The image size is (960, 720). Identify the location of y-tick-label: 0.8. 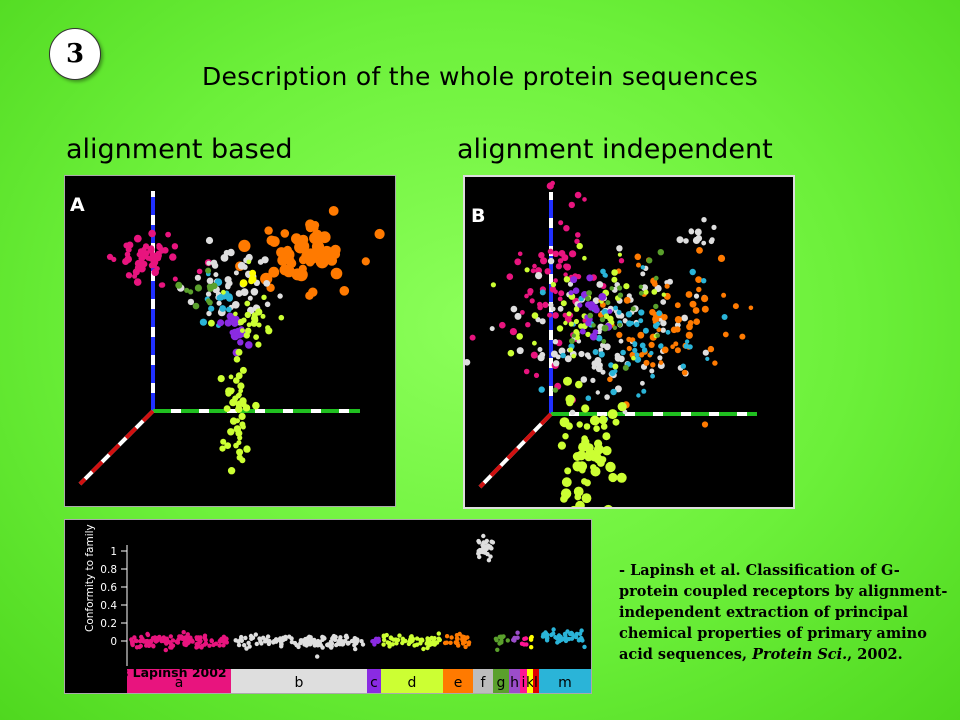
(108, 570).